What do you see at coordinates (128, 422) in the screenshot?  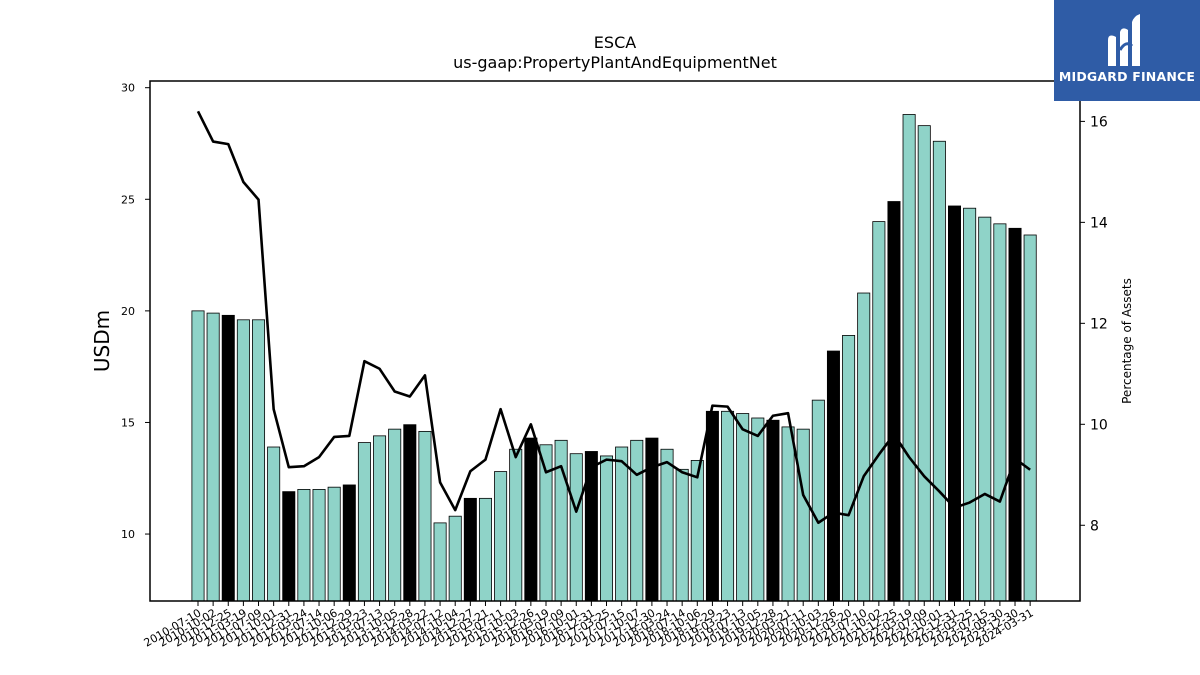 I see `y-tick-label: 15` at bounding box center [128, 422].